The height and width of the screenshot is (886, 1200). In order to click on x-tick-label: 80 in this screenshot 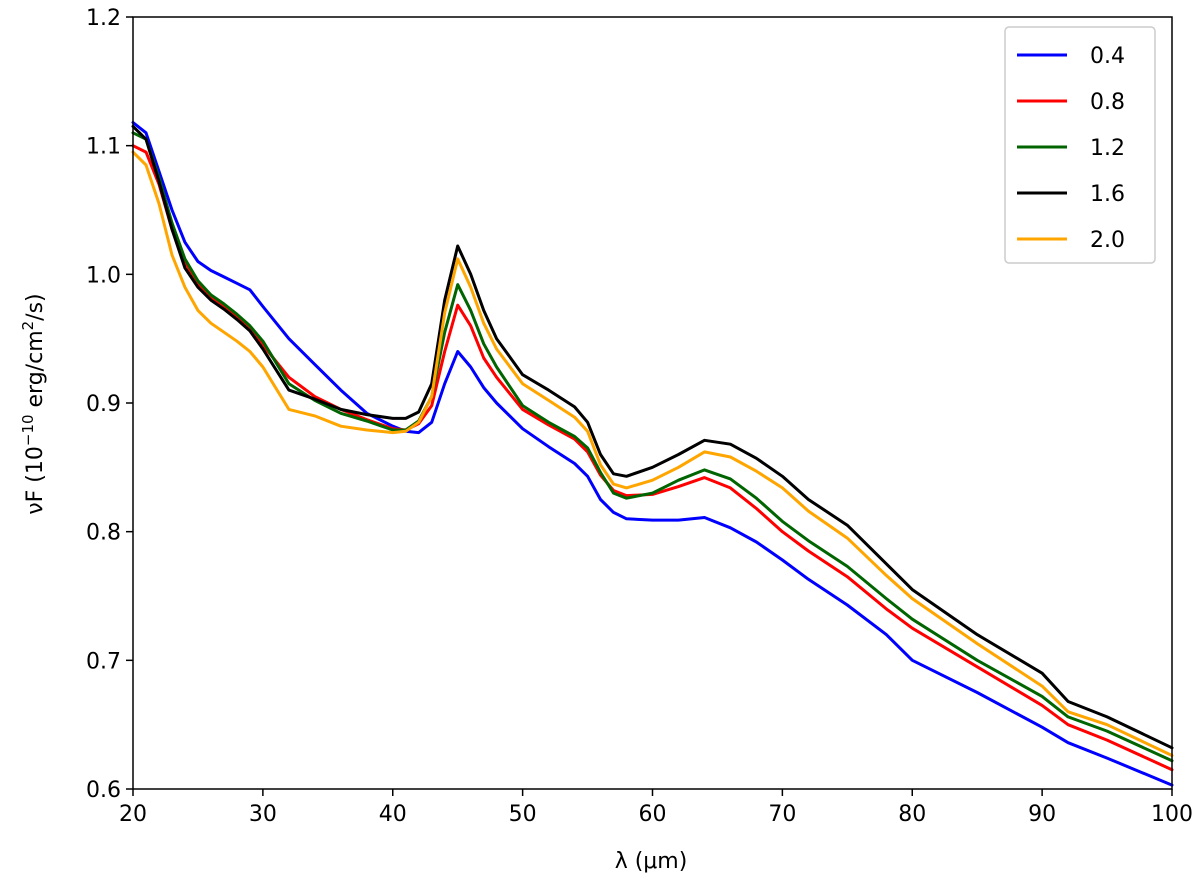, I will do `click(912, 814)`.